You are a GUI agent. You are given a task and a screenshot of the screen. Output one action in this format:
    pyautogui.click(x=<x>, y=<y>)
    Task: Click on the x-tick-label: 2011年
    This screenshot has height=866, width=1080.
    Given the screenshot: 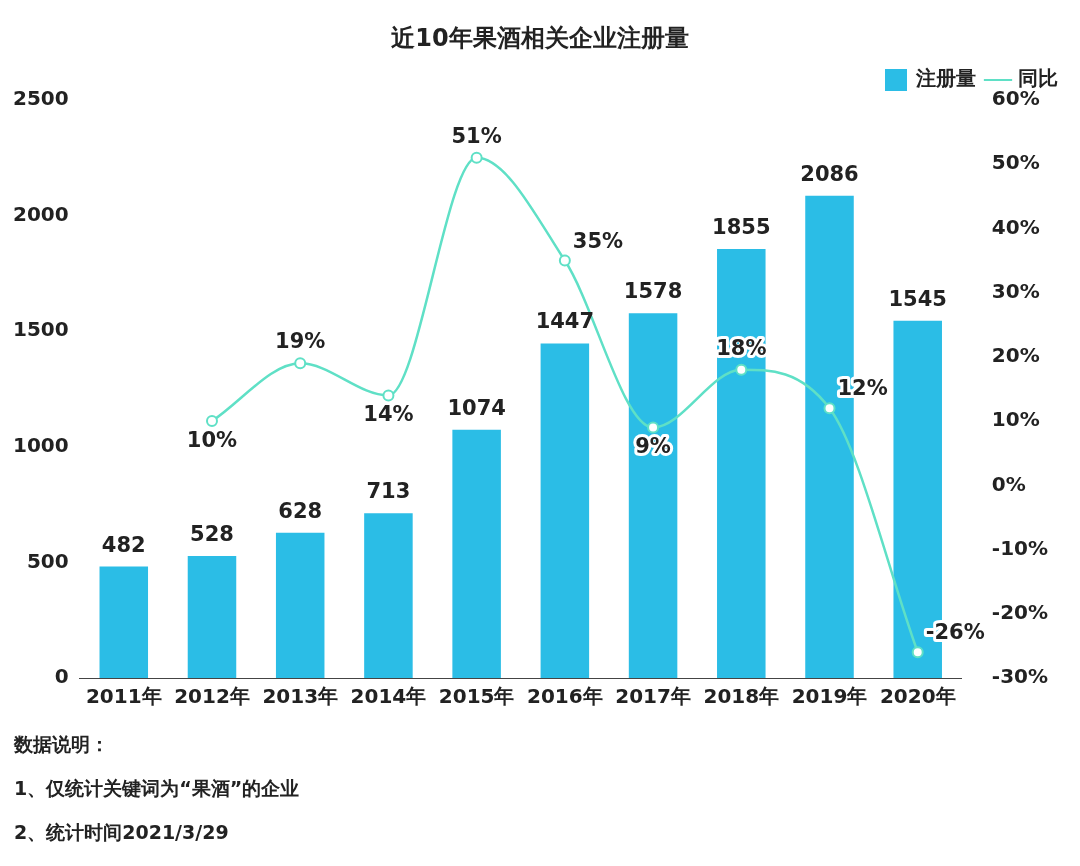 What is the action you would take?
    pyautogui.click(x=123, y=696)
    